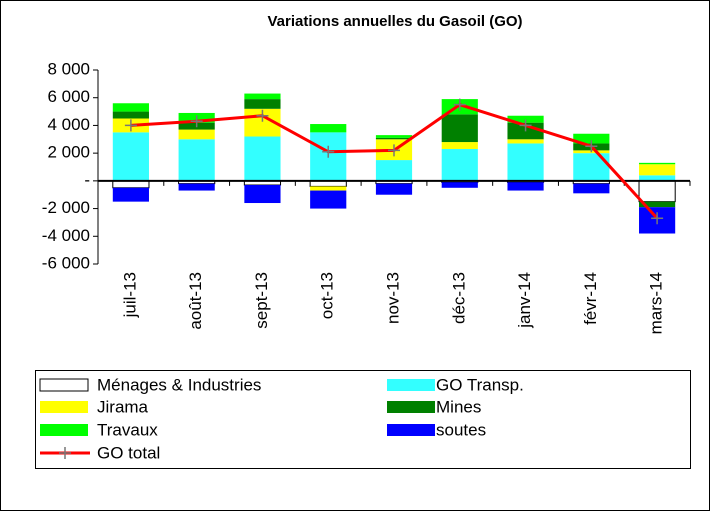  What do you see at coordinates (458, 298) in the screenshot?
I see `x-tick-label: déc-13` at bounding box center [458, 298].